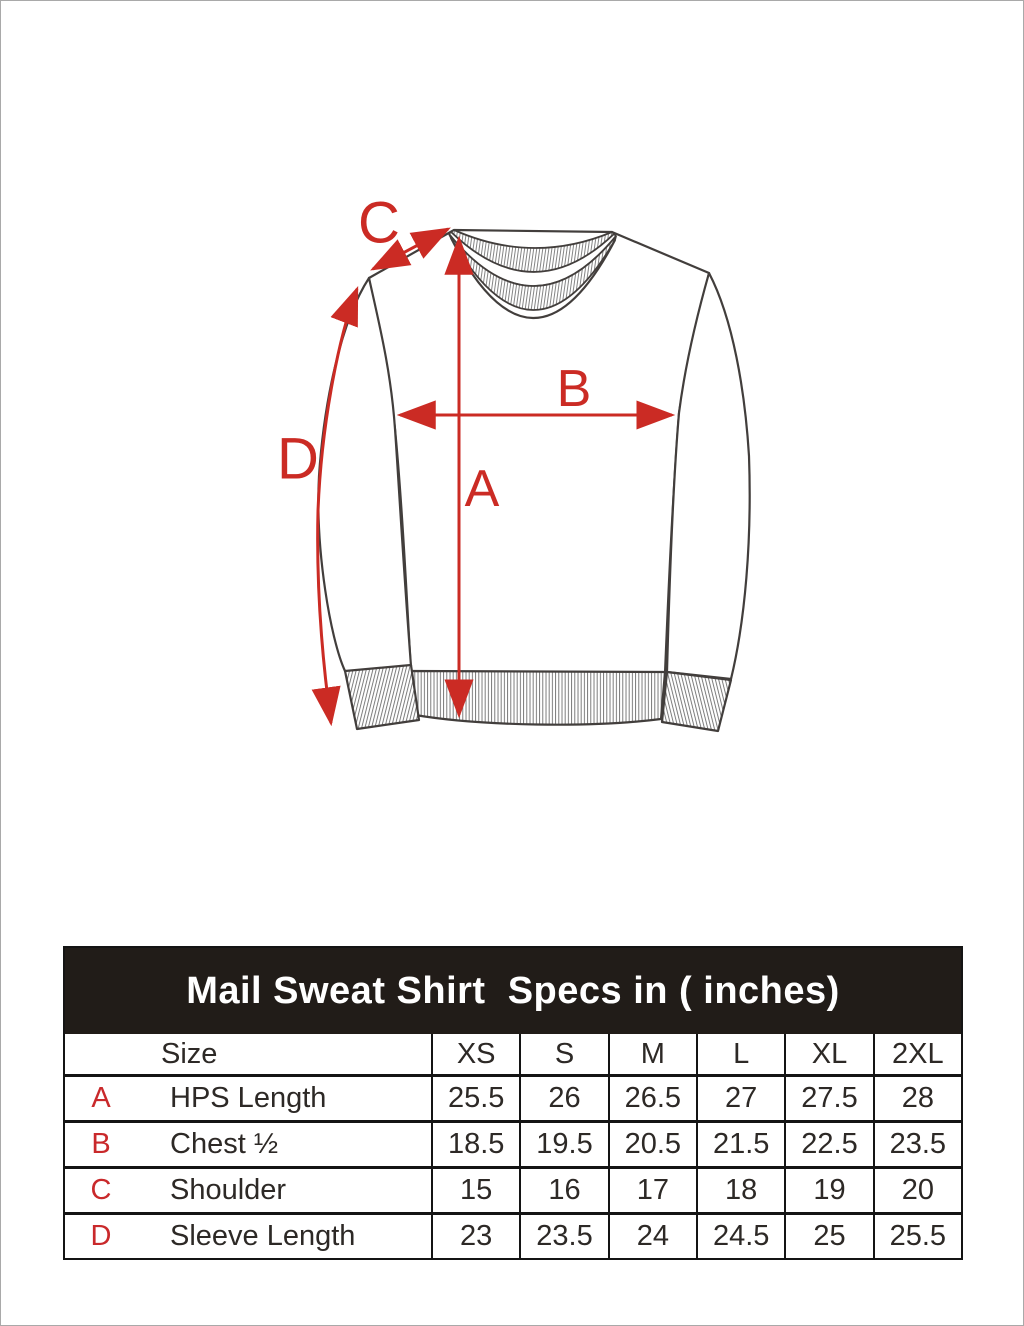 The image size is (1024, 1326). Describe the element at coordinates (101, 1236) in the screenshot. I see `row-letter: D` at that location.